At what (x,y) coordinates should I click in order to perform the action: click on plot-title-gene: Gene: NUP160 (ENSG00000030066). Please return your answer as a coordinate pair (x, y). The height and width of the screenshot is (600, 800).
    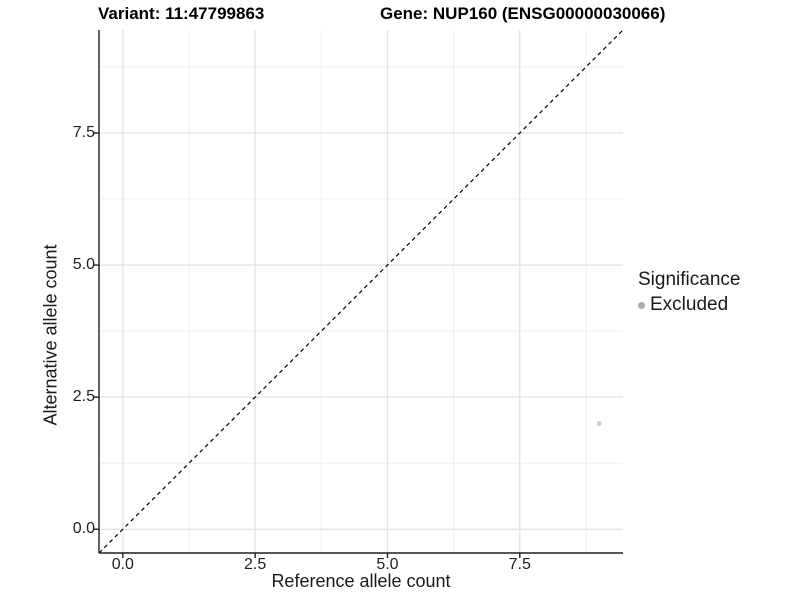
    Looking at the image, I should click on (523, 13).